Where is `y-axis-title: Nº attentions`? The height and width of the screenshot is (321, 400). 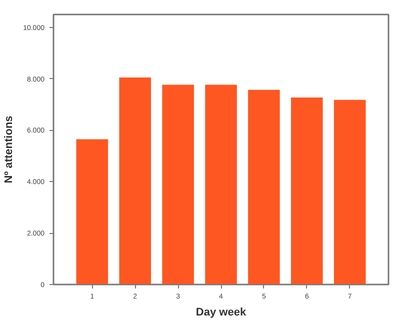 y-axis-title: Nº attentions is located at coordinates (9, 150).